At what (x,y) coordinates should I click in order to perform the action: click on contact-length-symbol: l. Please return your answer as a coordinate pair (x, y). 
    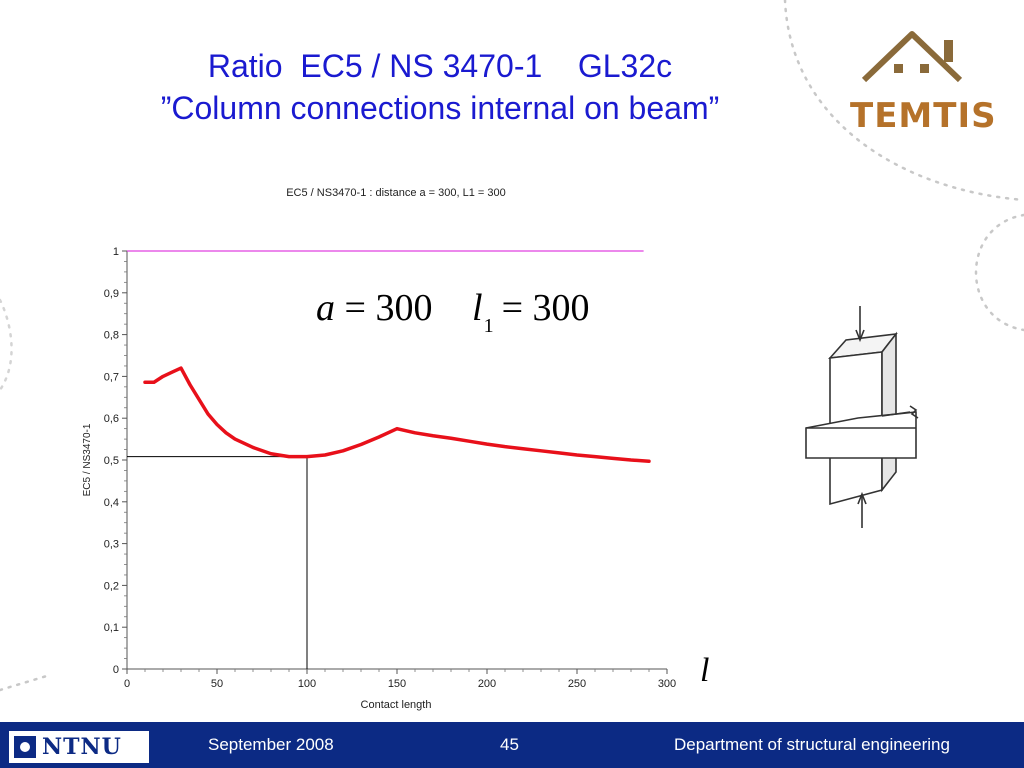
    Looking at the image, I should click on (705, 670).